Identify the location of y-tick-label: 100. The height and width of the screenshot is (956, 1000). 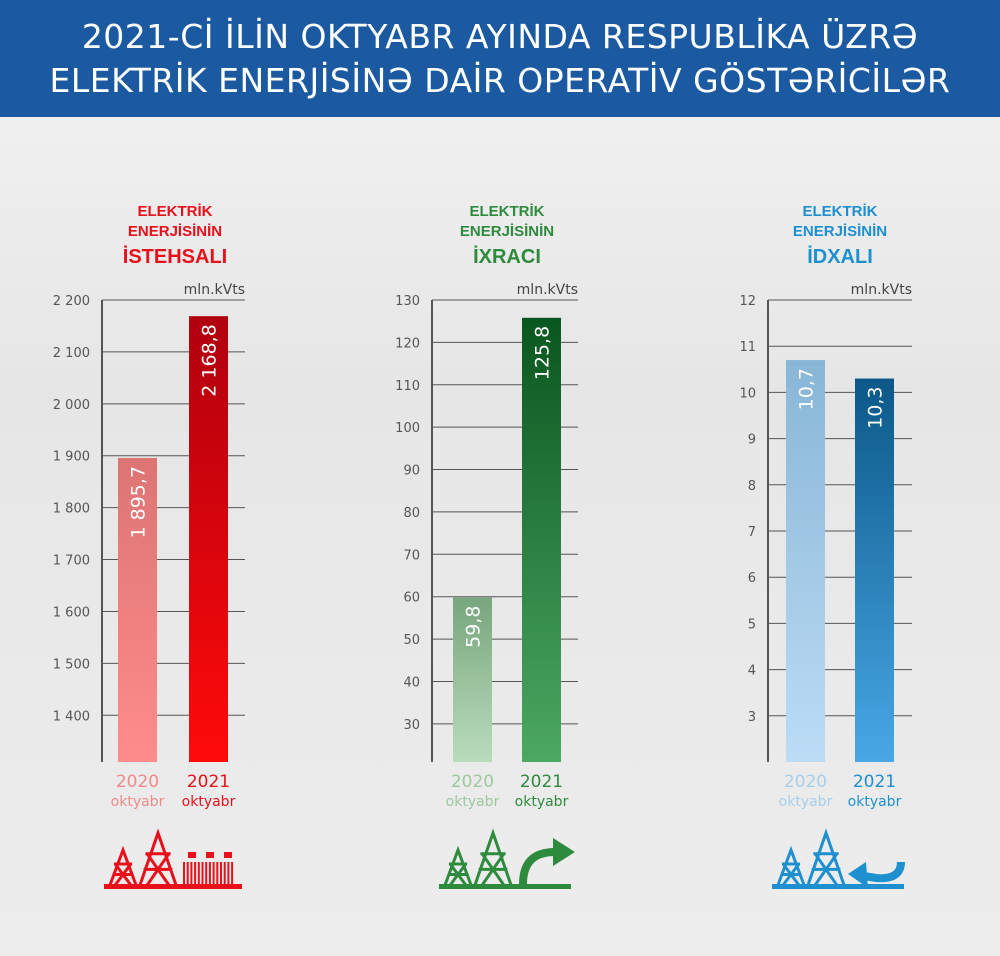
(407, 428).